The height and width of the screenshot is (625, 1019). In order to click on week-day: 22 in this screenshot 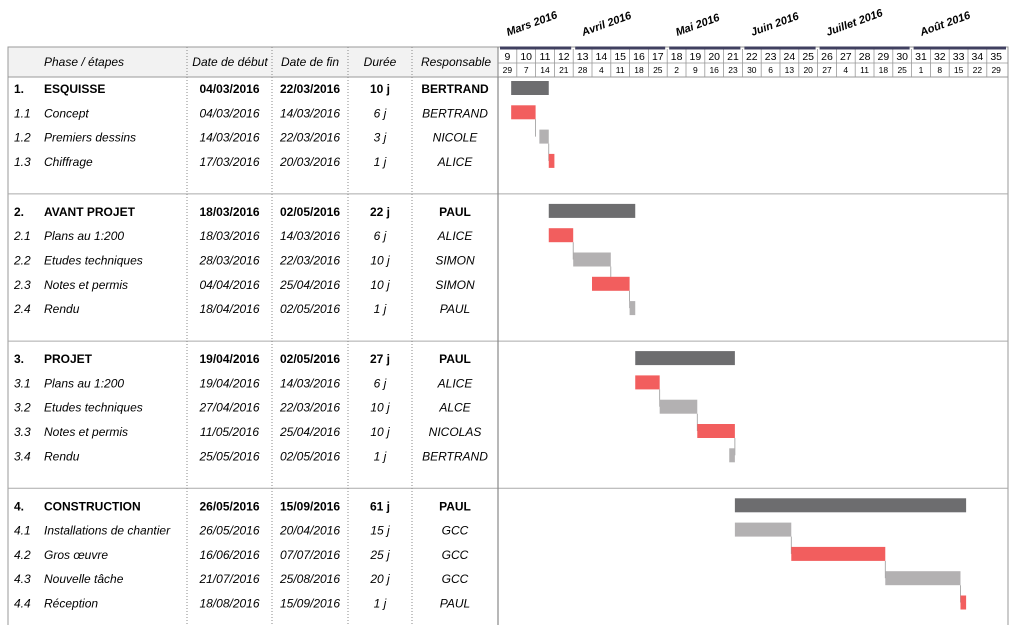, I will do `click(978, 70)`.